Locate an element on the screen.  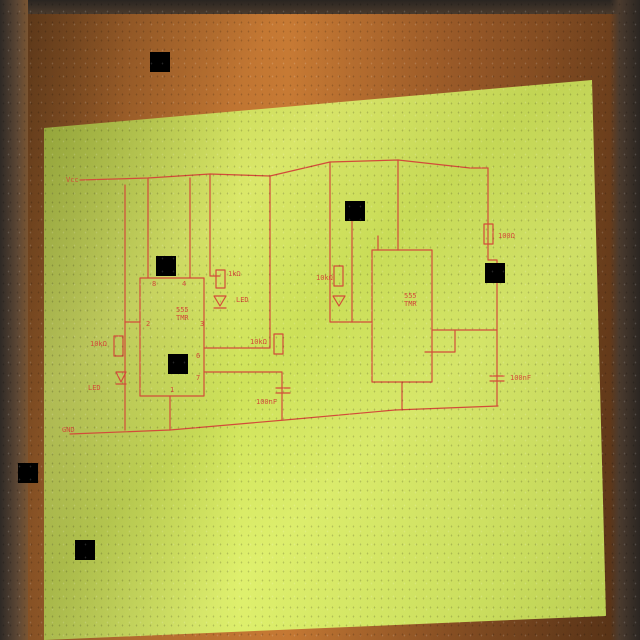
frame-edge-left is located at coordinates (14, 320).